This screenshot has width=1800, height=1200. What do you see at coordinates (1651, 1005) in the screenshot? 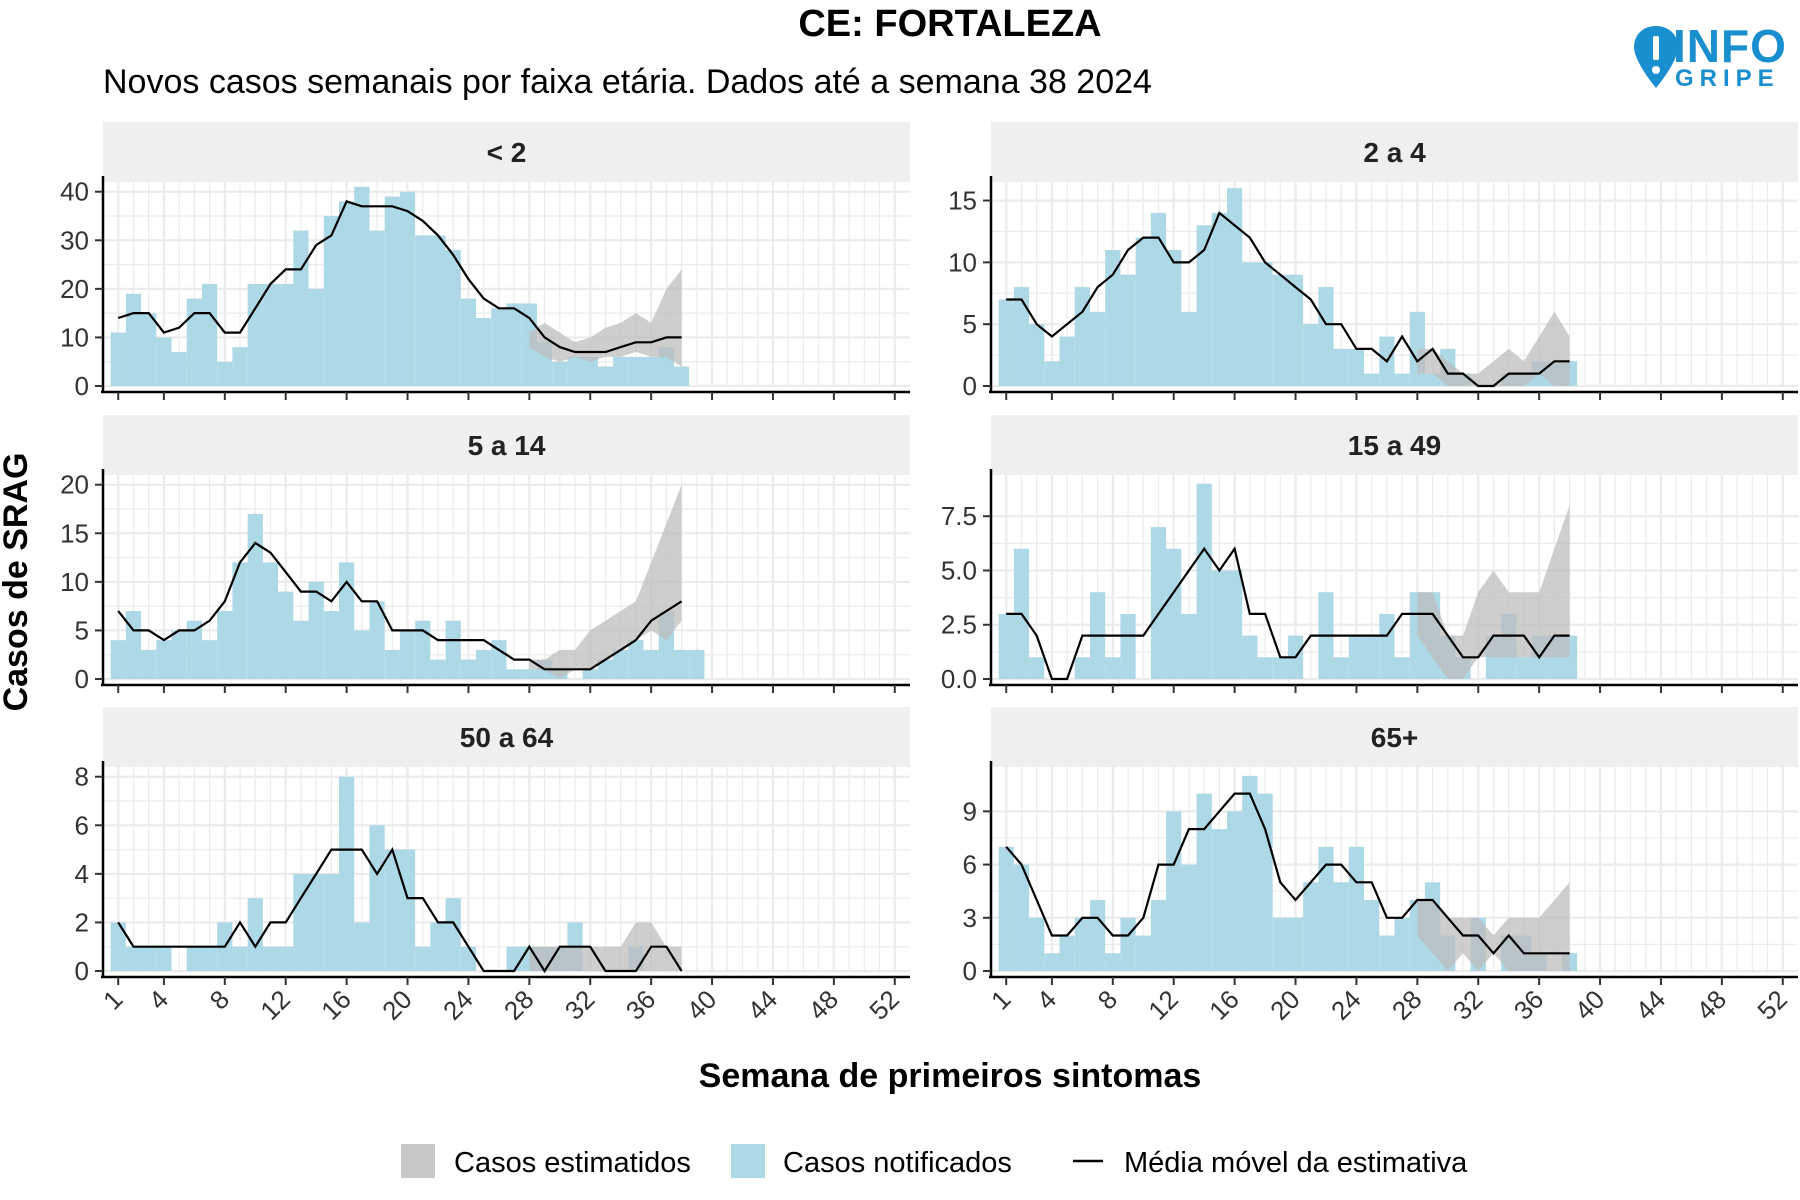
I see `x-tick-label: 44` at bounding box center [1651, 1005].